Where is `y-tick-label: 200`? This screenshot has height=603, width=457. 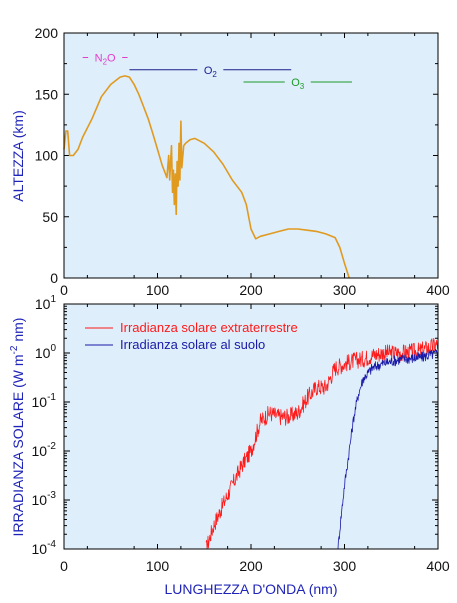
y-tick-label: 200 is located at coordinates (47, 33).